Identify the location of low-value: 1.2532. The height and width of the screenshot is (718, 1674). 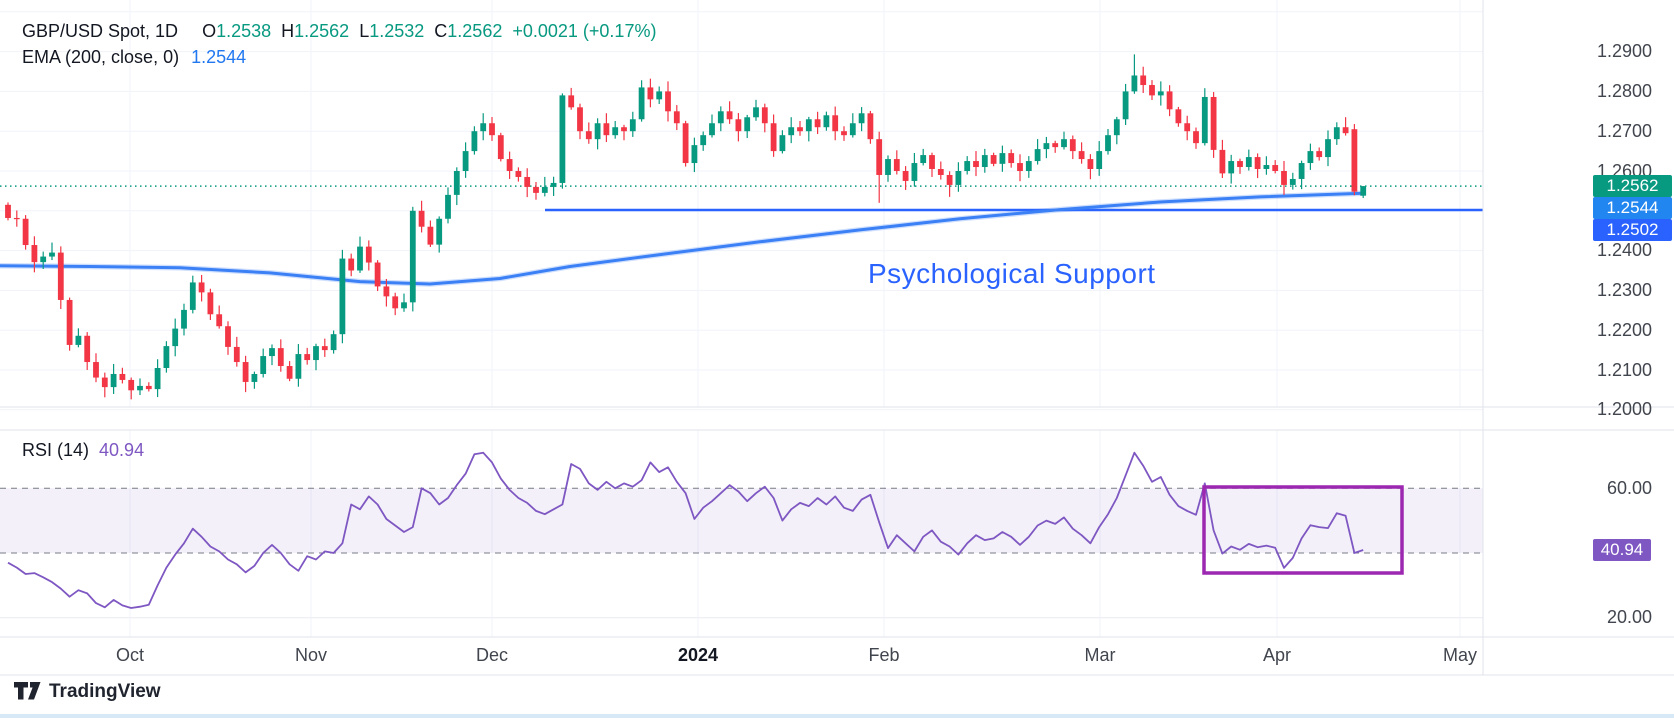
(397, 31).